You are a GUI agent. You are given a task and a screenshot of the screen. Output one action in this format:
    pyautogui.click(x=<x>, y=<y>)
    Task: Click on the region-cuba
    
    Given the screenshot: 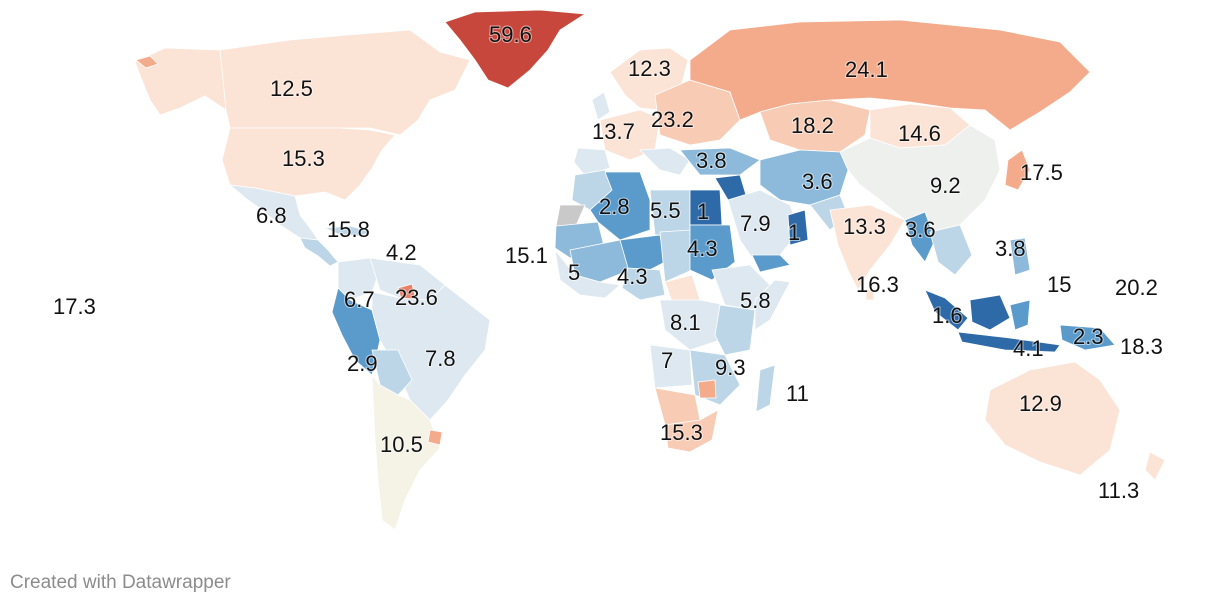 What is the action you would take?
    pyautogui.click(x=348, y=231)
    